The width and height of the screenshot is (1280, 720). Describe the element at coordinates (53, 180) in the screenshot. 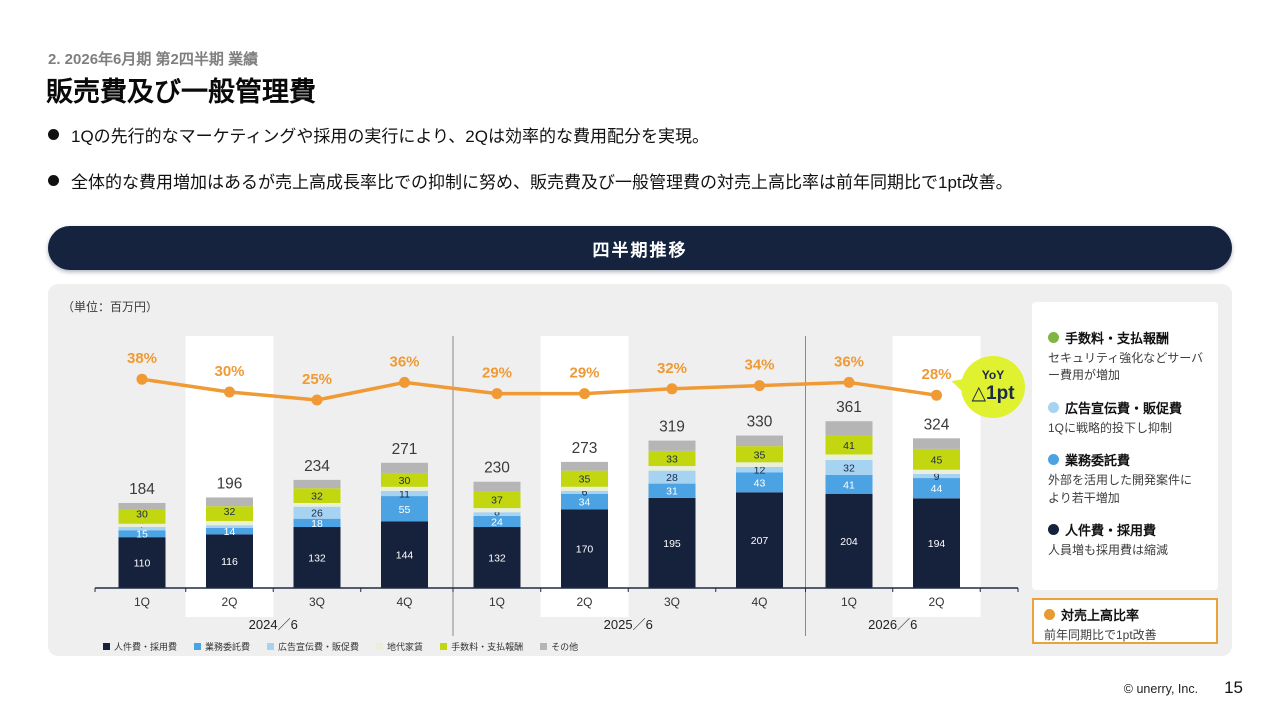

I see `bullet-icon` at that location.